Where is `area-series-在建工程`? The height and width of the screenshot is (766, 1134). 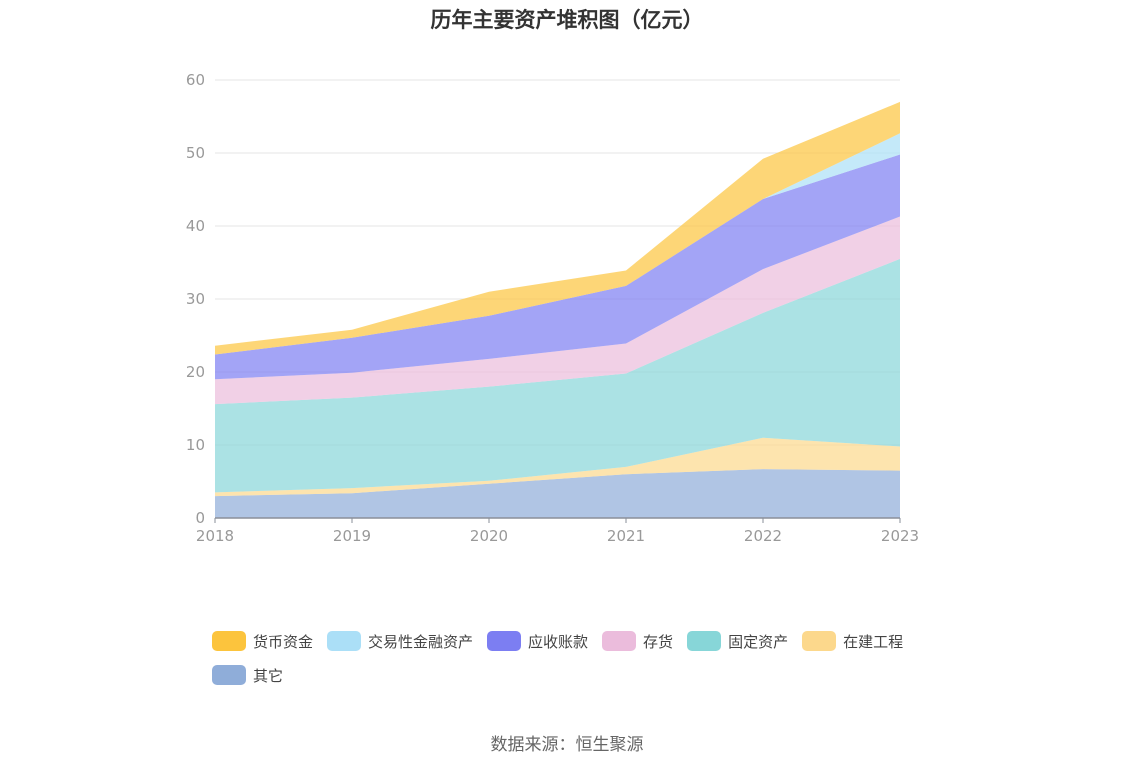 area-series-在建工程 is located at coordinates (557, 467).